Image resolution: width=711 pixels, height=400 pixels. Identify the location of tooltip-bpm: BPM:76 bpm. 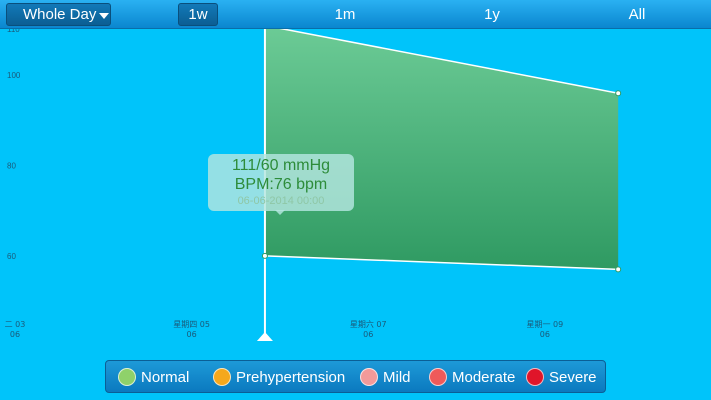
(281, 184).